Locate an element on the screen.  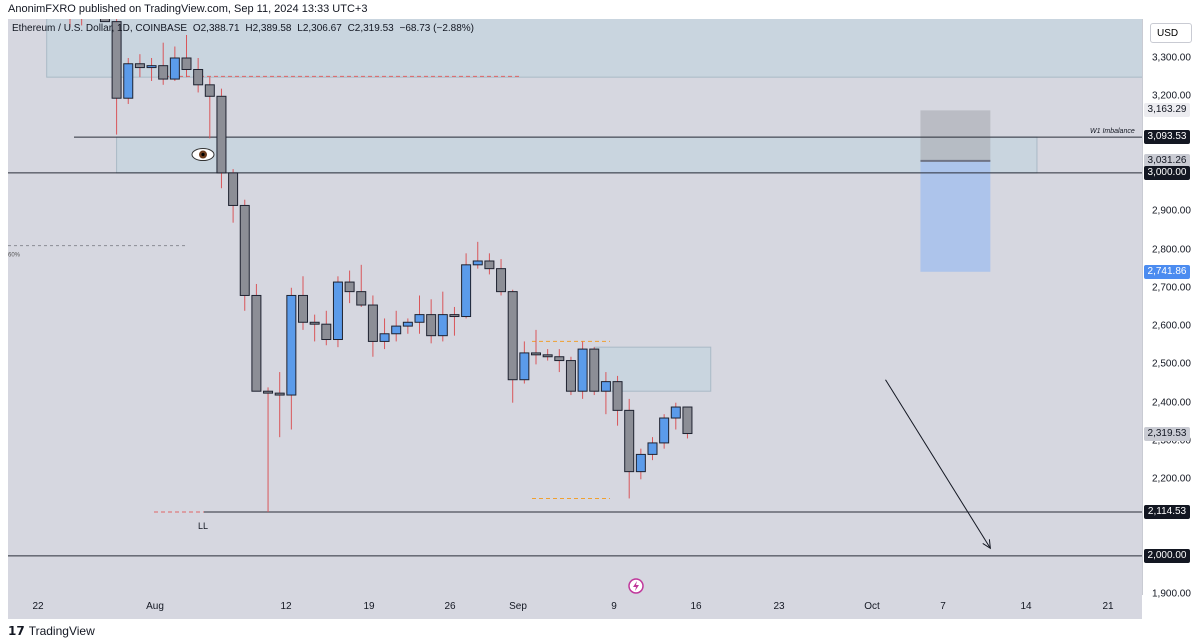
time-tick-label: Oct is located at coordinates (872, 606).